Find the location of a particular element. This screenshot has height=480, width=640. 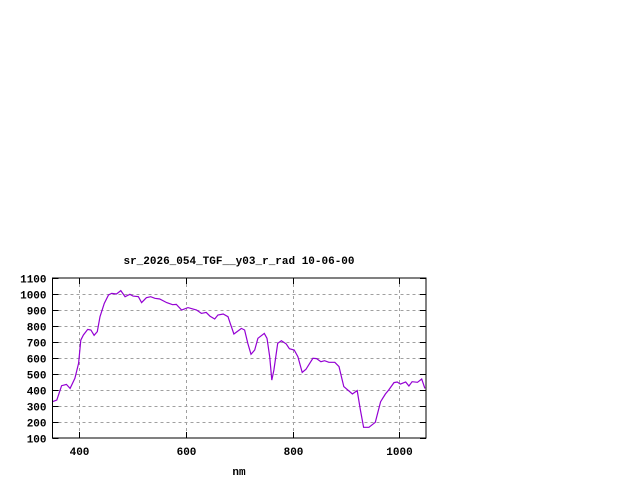

x-tick-label: 600 is located at coordinates (187, 453).